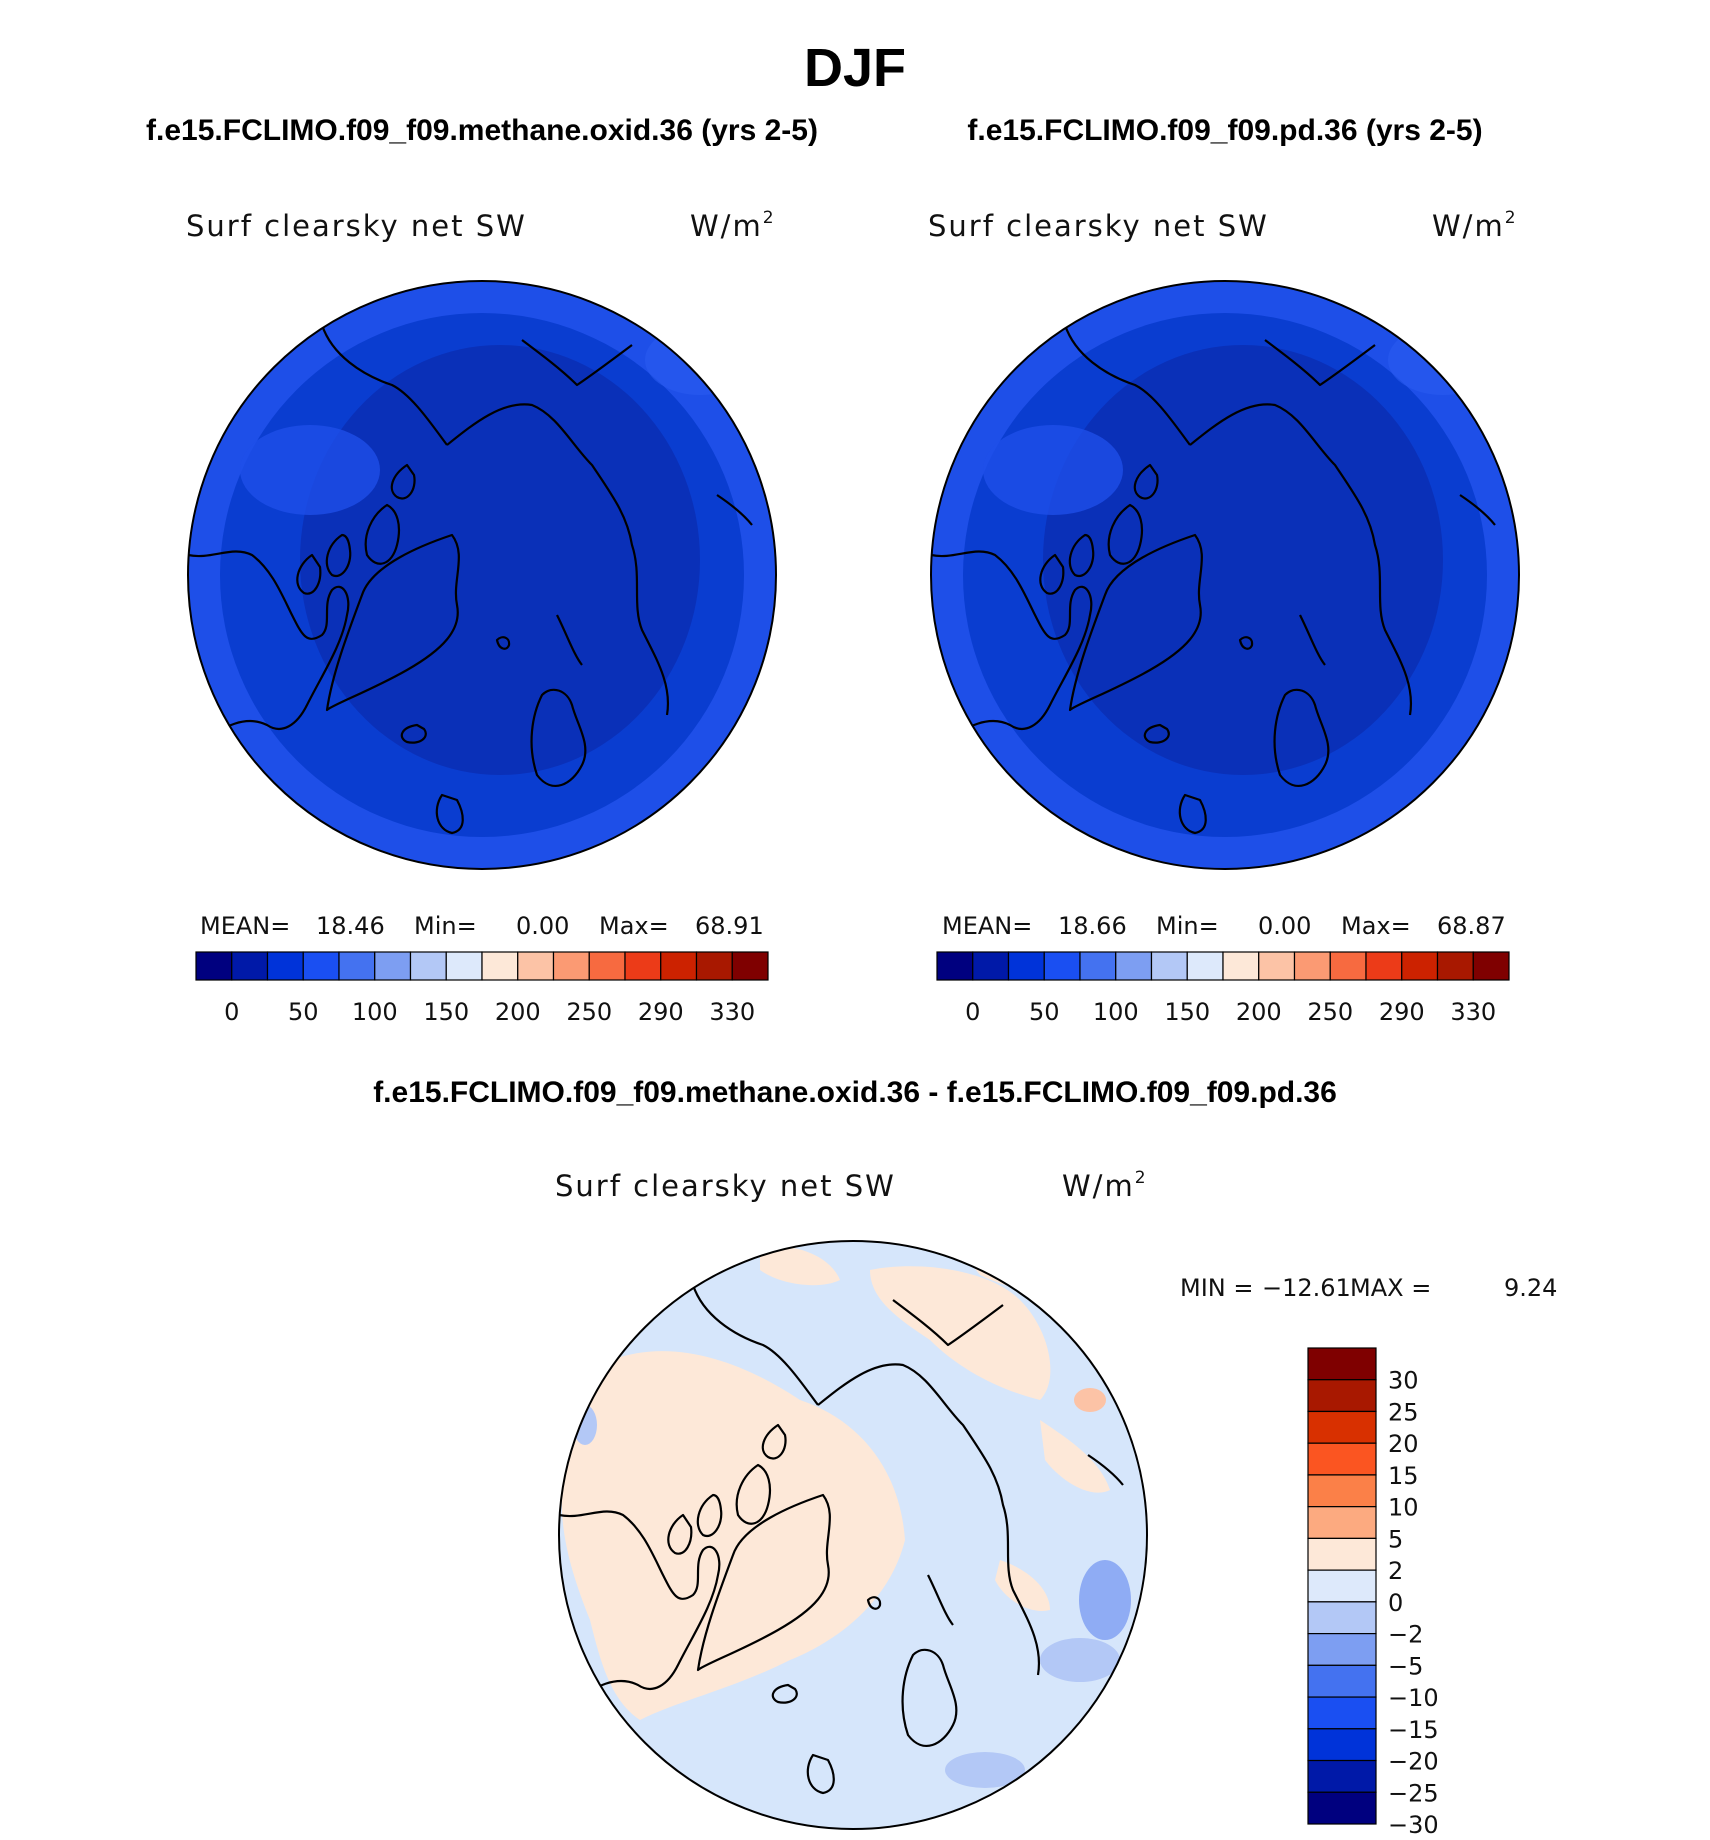  Describe the element at coordinates (1105, 1185) in the screenshot. I see `panel-difference-units: W/m2` at that location.